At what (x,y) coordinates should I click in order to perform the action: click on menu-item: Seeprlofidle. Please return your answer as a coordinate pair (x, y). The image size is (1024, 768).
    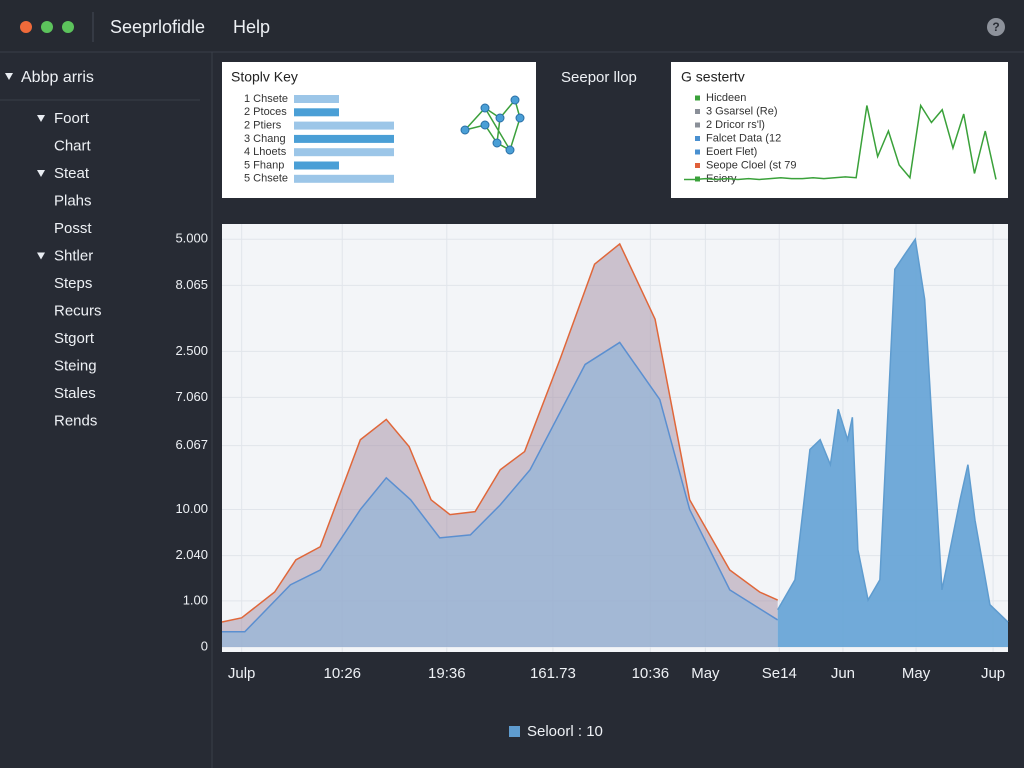
    Looking at the image, I should click on (157, 27).